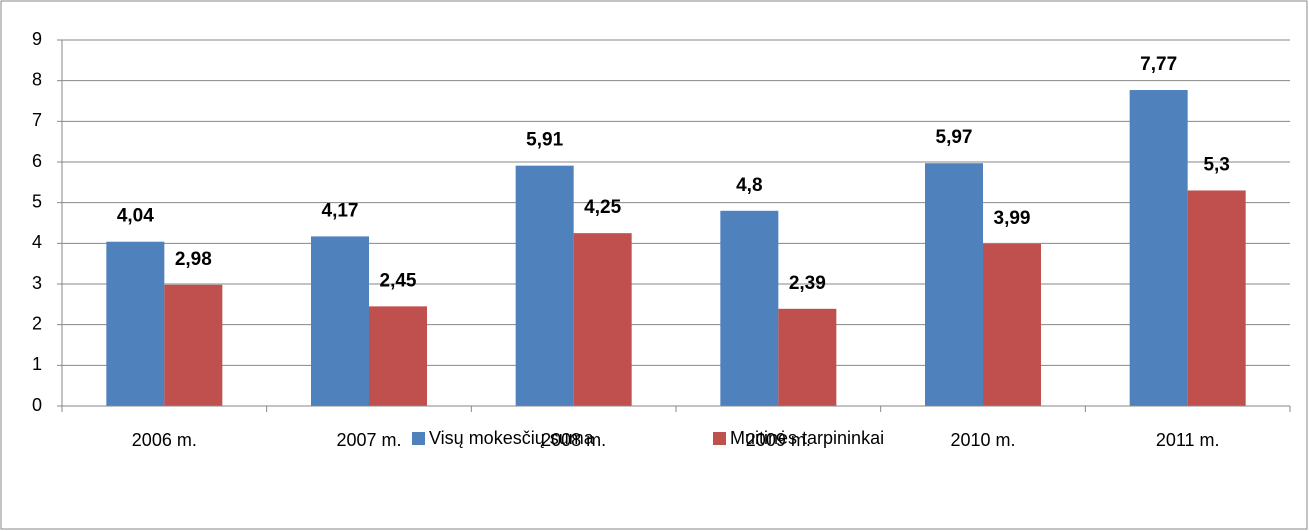 The image size is (1309, 531). Describe the element at coordinates (164, 440) in the screenshot. I see `x-tick-label: 2006 m.` at that location.